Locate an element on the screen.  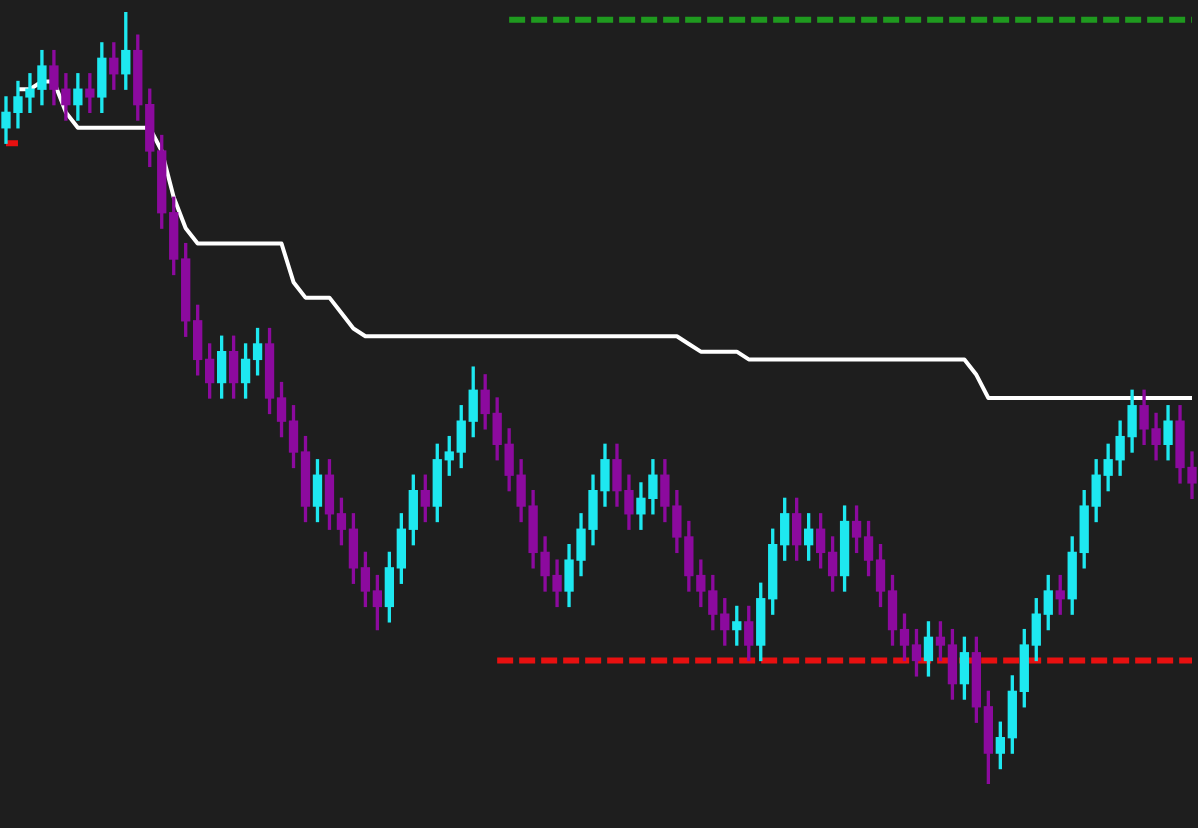
candlestick is located at coordinates (90, 93).